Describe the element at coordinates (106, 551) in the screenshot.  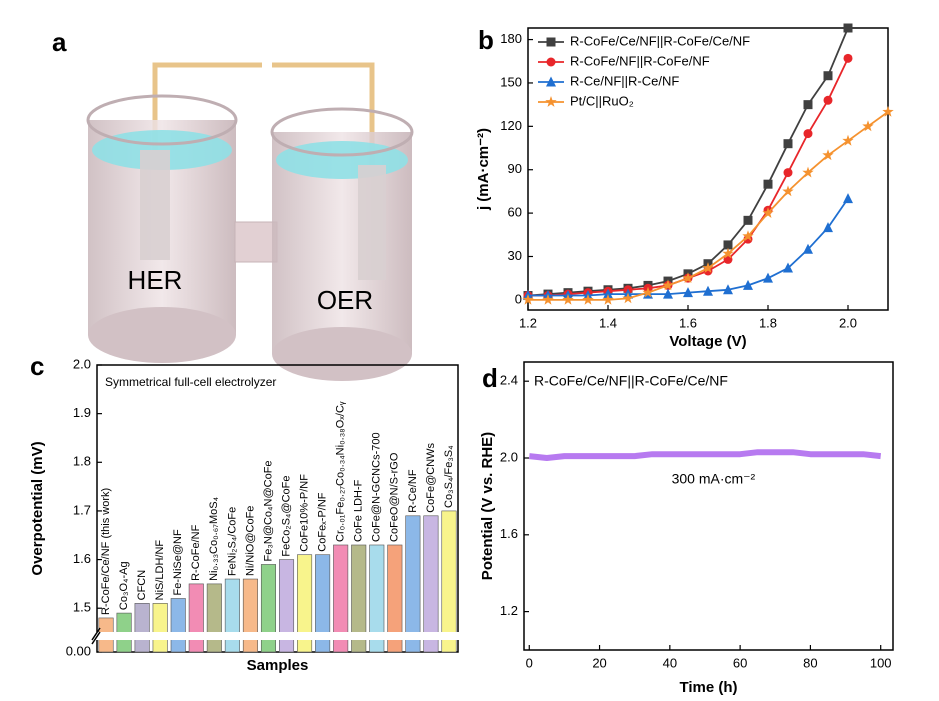
I see `category-label: R-CoFe/Ce/NF (this work)` at that location.